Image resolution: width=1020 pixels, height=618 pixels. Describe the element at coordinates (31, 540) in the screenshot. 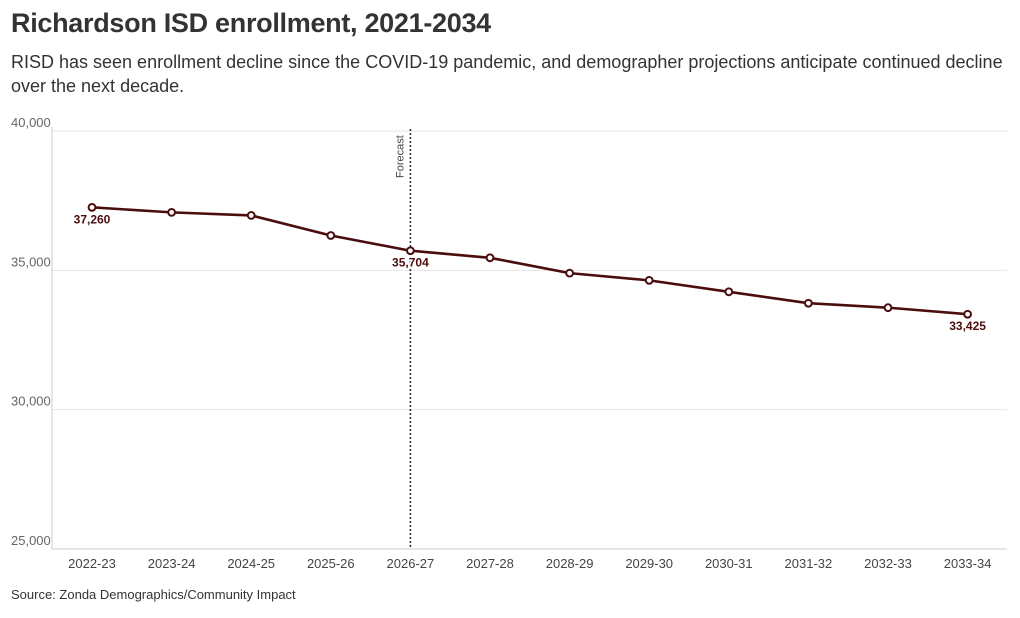

I see `y-tick-label: 25,000` at that location.